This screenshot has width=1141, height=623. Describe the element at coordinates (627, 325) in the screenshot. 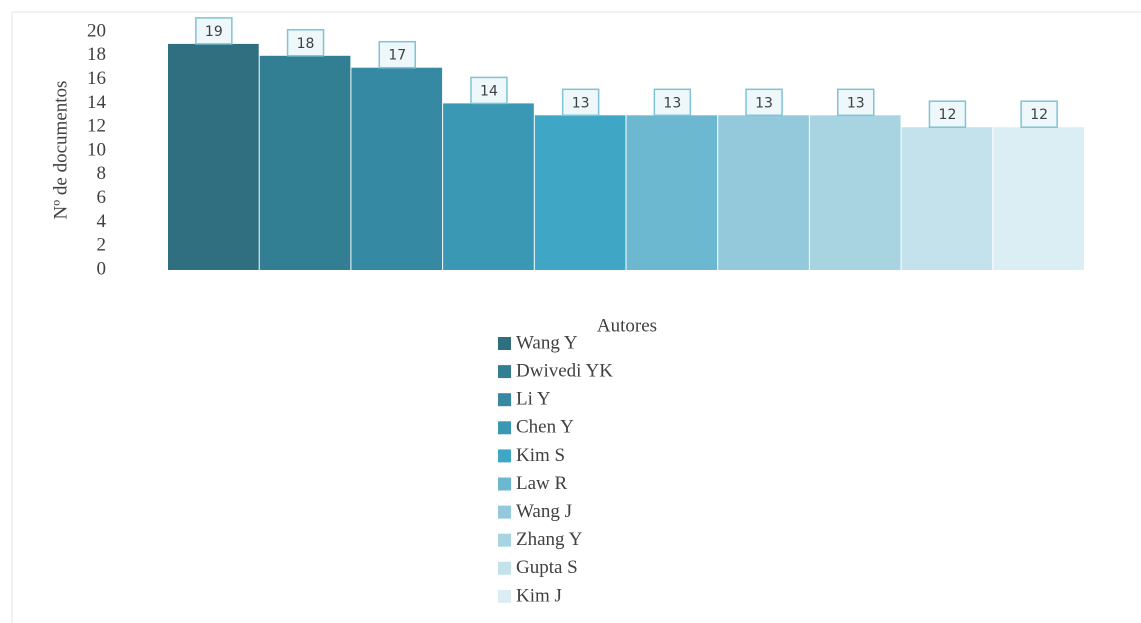

I see `x-axis-label: Autores` at that location.